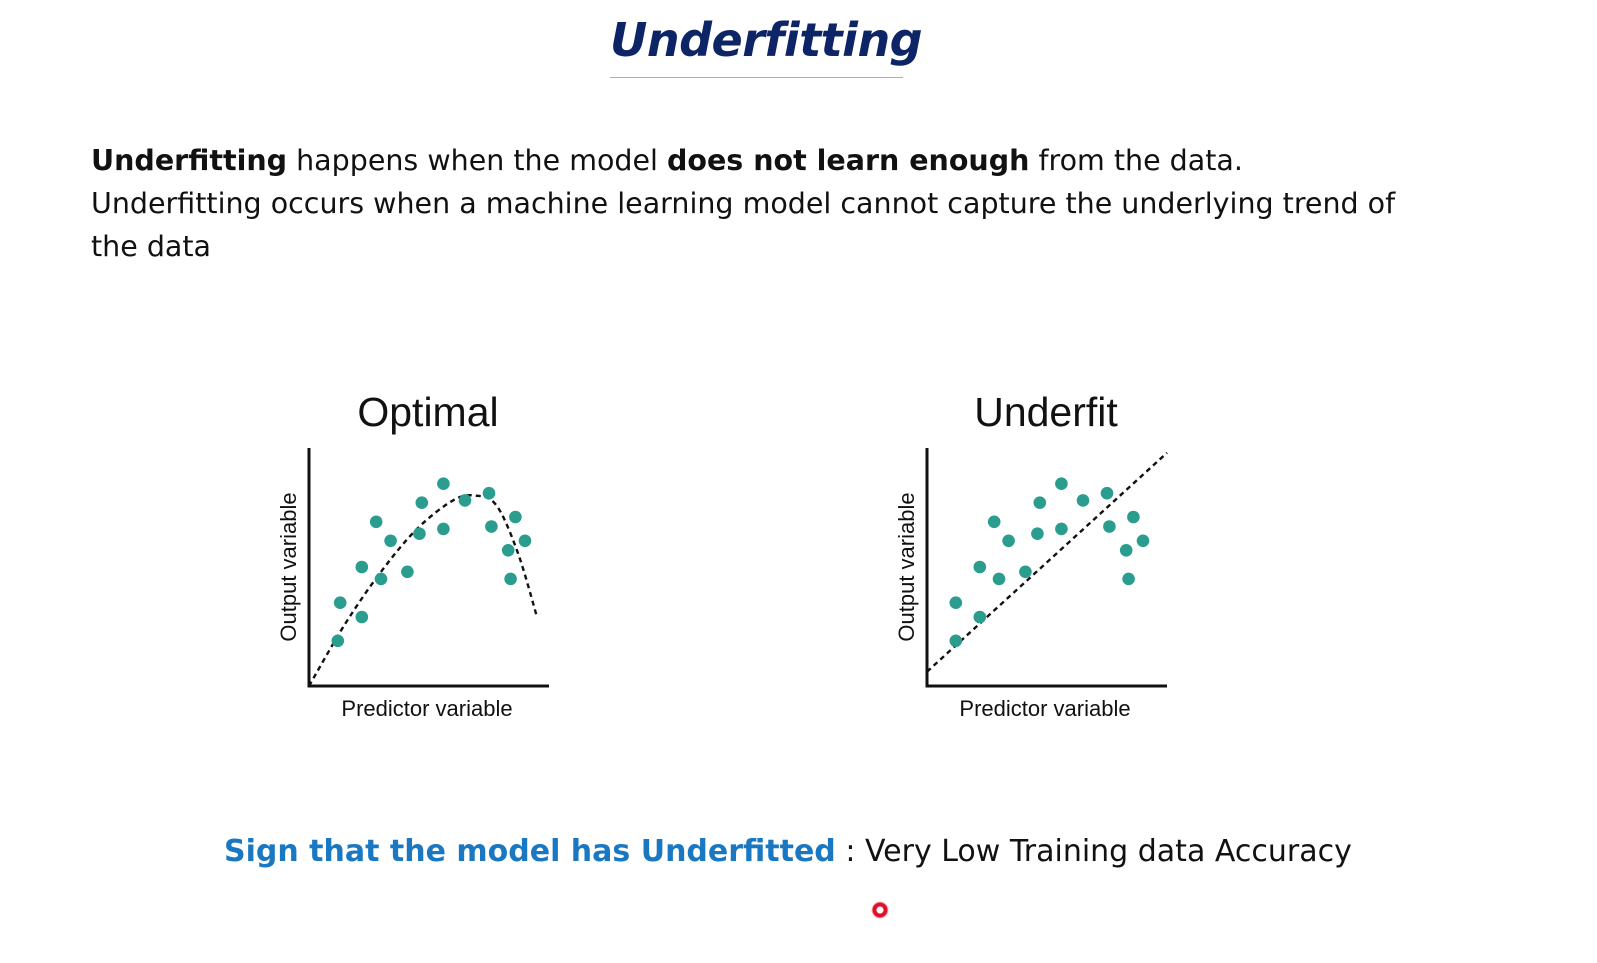  What do you see at coordinates (1093, 851) in the screenshot?
I see `underfit-sign-text: : Very Low Training data Accuracy` at bounding box center [1093, 851].